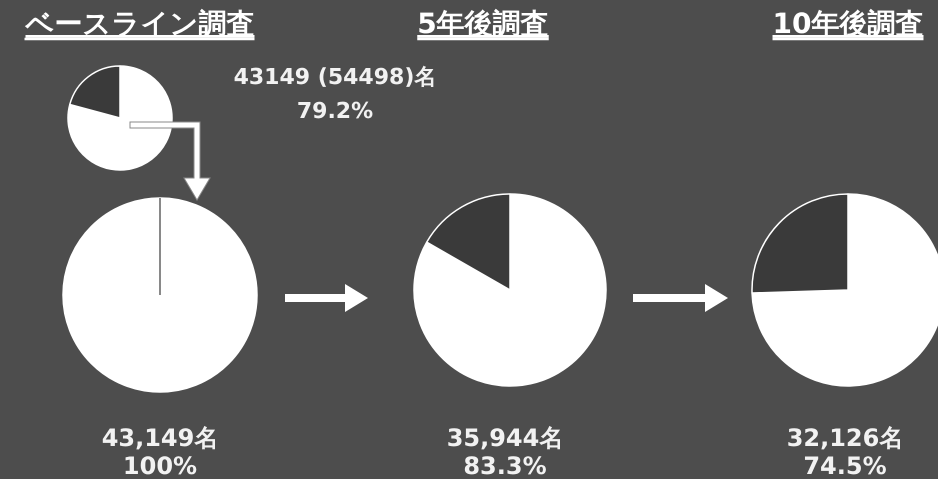 The image size is (938, 479). What do you see at coordinates (505, 438) in the screenshot?
I see `text: 35,944名` at bounding box center [505, 438].